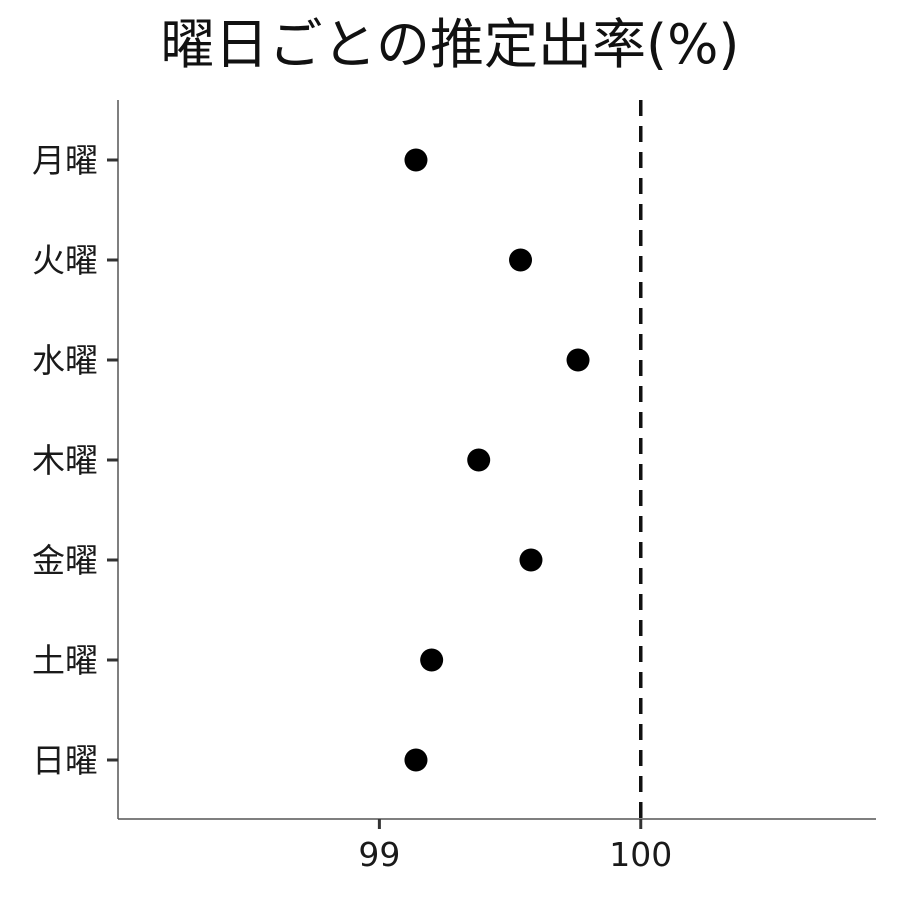 This screenshot has height=900, width=900. Describe the element at coordinates (65, 760) in the screenshot. I see `y-tick-label: 日曜` at that location.